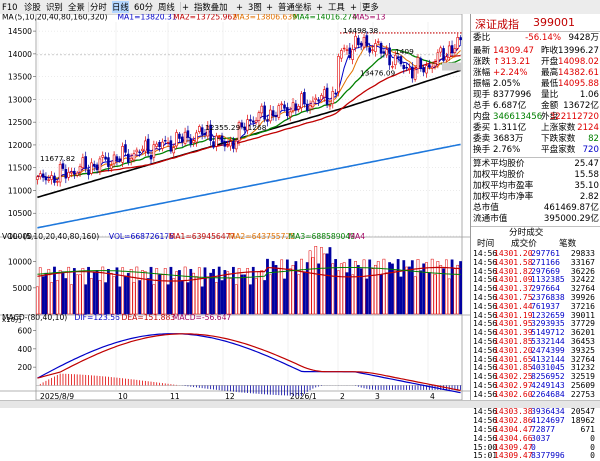  I want to click on tick-row: 14:56 14301.39 5149712 36201, so click(533, 333).